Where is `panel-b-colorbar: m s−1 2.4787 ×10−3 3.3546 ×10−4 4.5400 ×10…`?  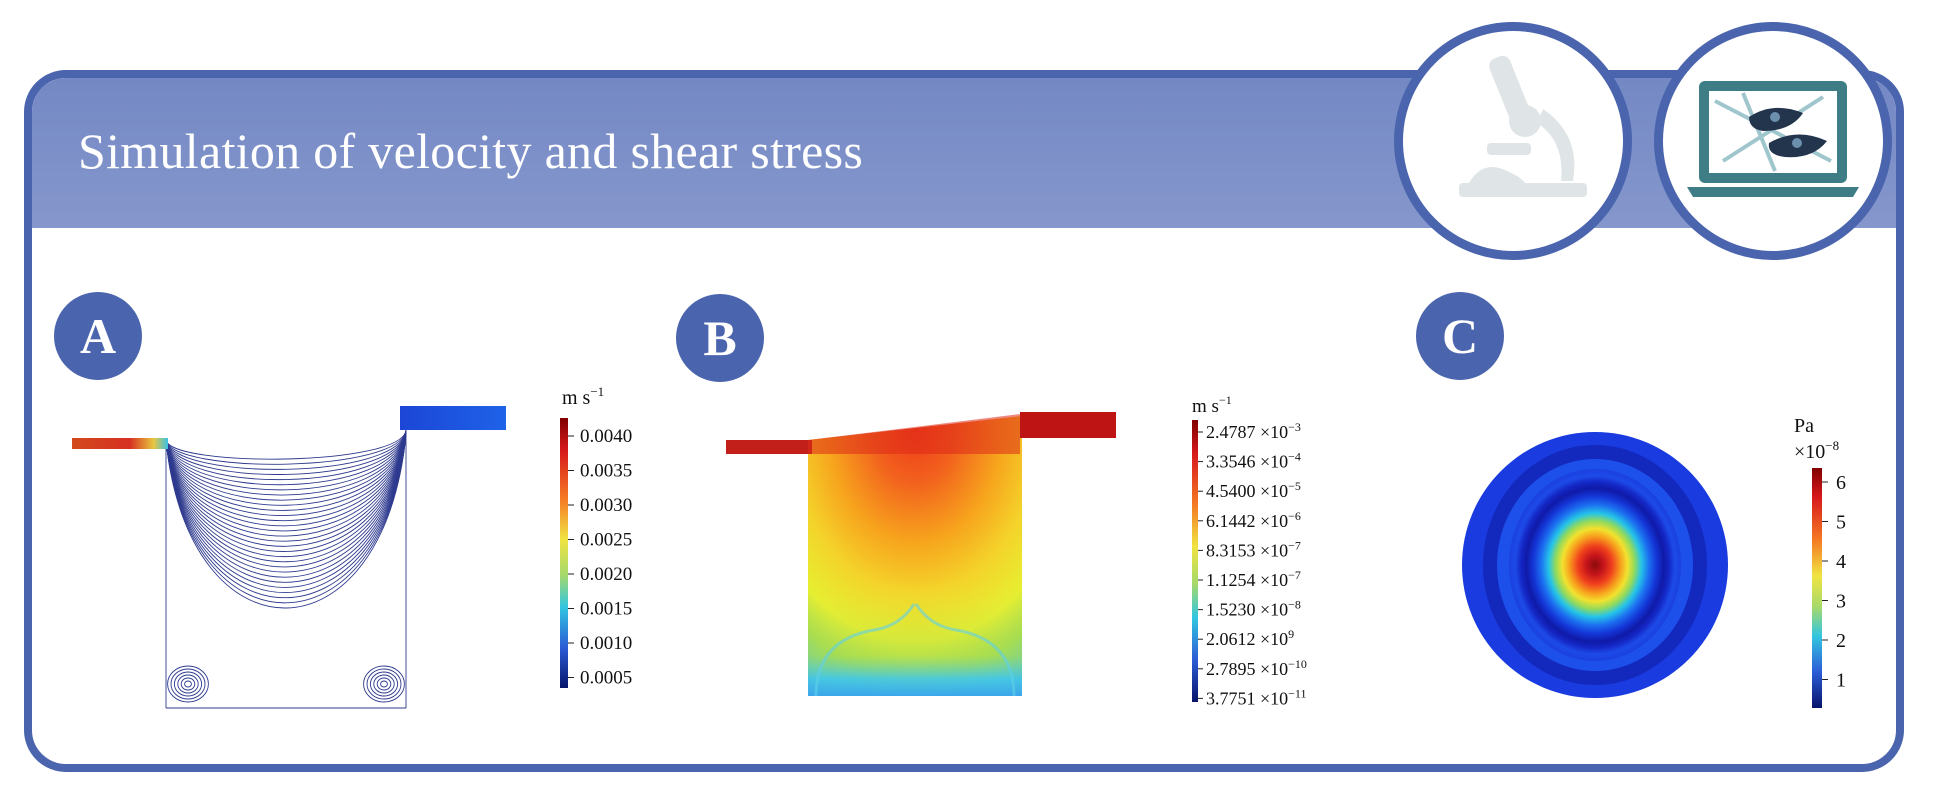
panel-b-colorbar: m s−1 2.4787 ×10−3 3.3546 ×10−4 4.5400 ×10… is located at coordinates (1249, 550).